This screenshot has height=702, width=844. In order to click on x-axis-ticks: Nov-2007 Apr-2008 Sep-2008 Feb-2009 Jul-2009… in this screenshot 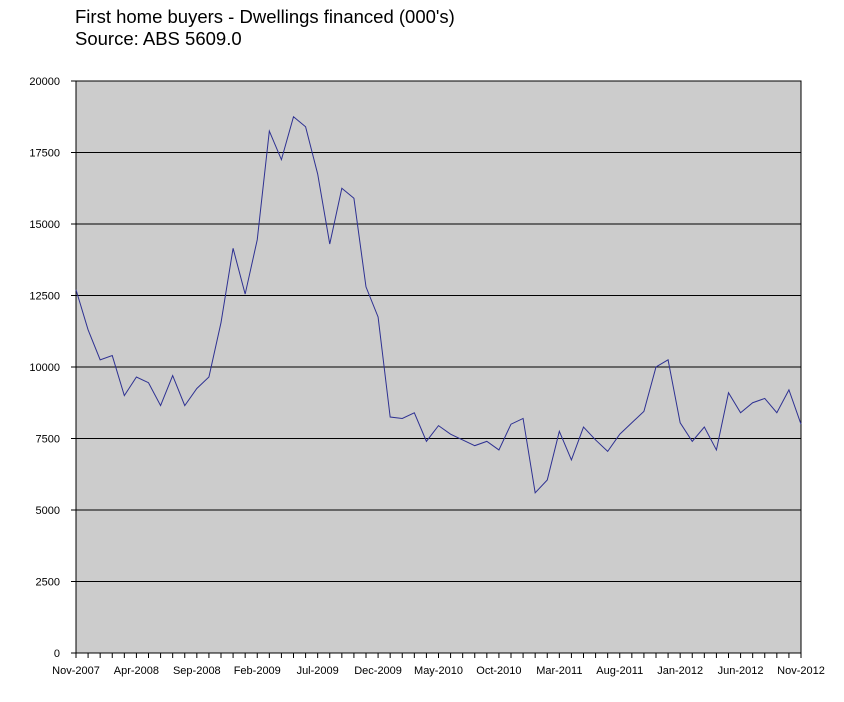, I will do `click(438, 665)`.